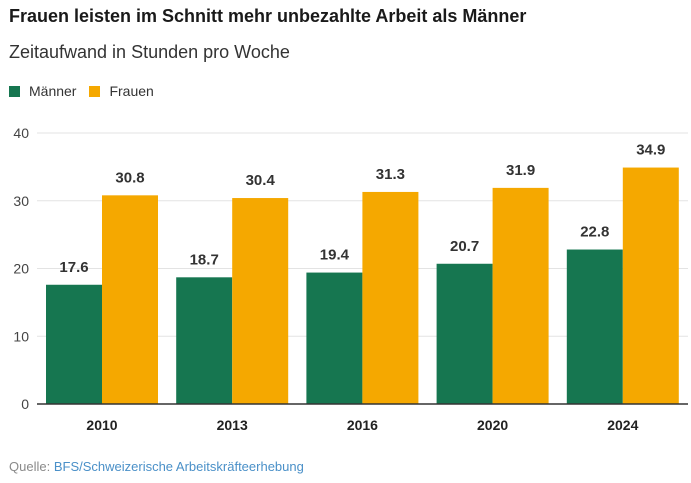 The height and width of the screenshot is (483, 691). Describe the element at coordinates (178, 466) in the screenshot. I see `source-link: BFS/Schweizerische Arbeitskräfteerhebung` at that location.